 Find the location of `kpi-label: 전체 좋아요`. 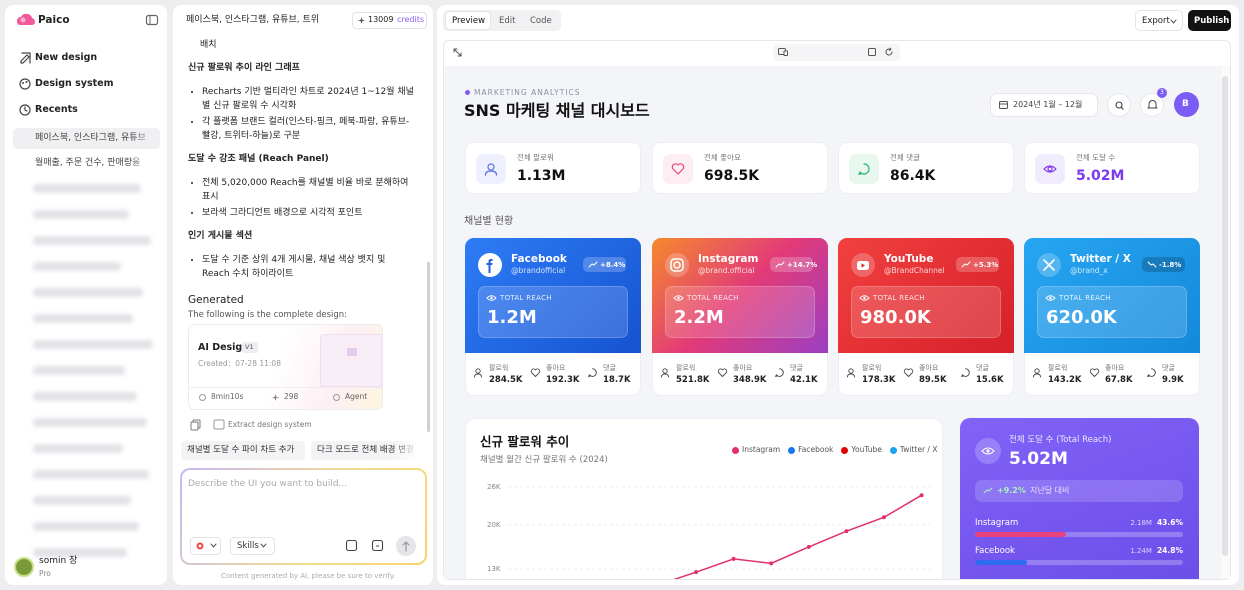

kpi-label: 전체 좋아요 is located at coordinates (722, 157).